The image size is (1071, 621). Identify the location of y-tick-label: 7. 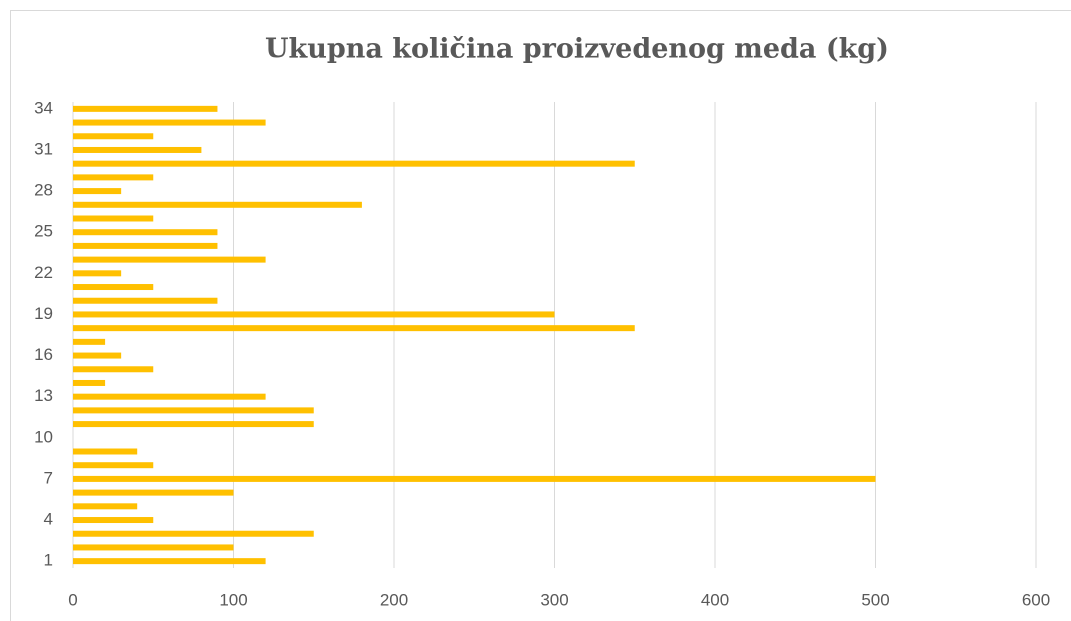
(48, 477).